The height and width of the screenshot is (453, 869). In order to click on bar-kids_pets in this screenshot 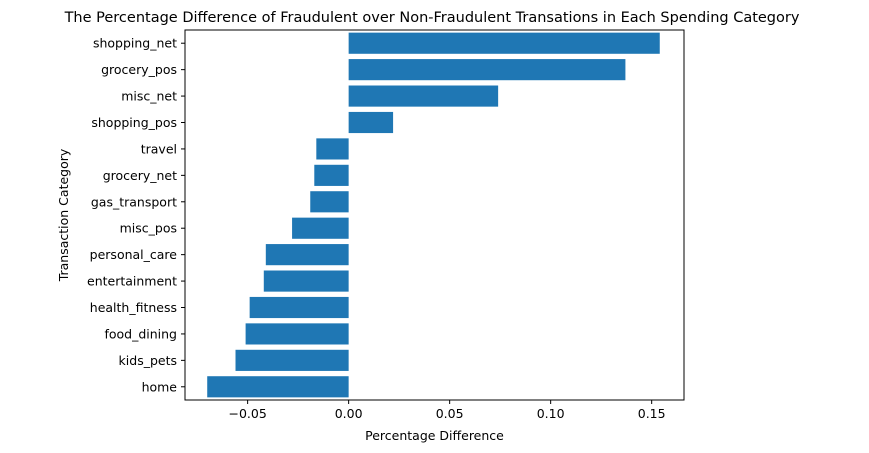, I will do `click(292, 360)`.